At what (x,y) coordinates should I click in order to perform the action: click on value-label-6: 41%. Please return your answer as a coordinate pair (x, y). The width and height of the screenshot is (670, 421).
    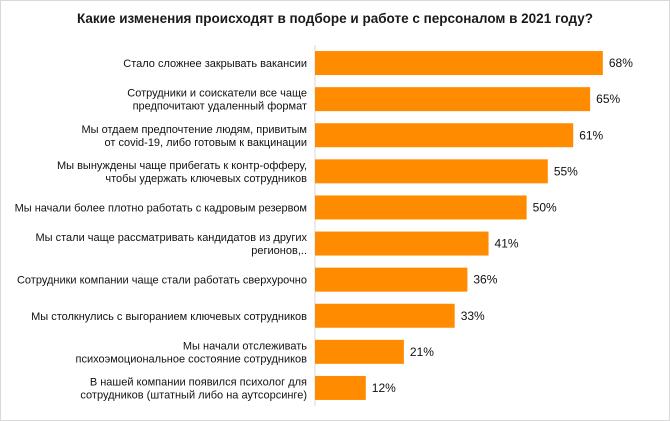
    Looking at the image, I should click on (507, 244).